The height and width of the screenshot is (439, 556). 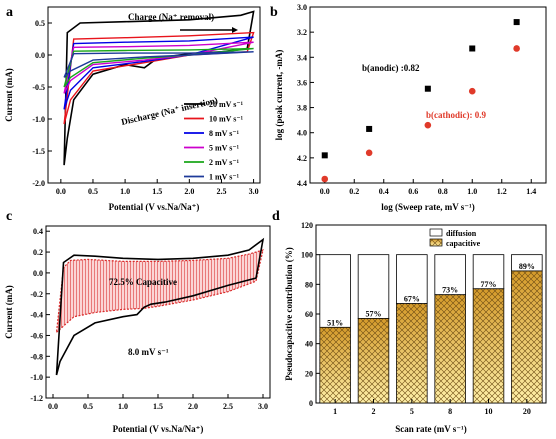 I want to click on panel-a-series, so click(x=159, y=88).